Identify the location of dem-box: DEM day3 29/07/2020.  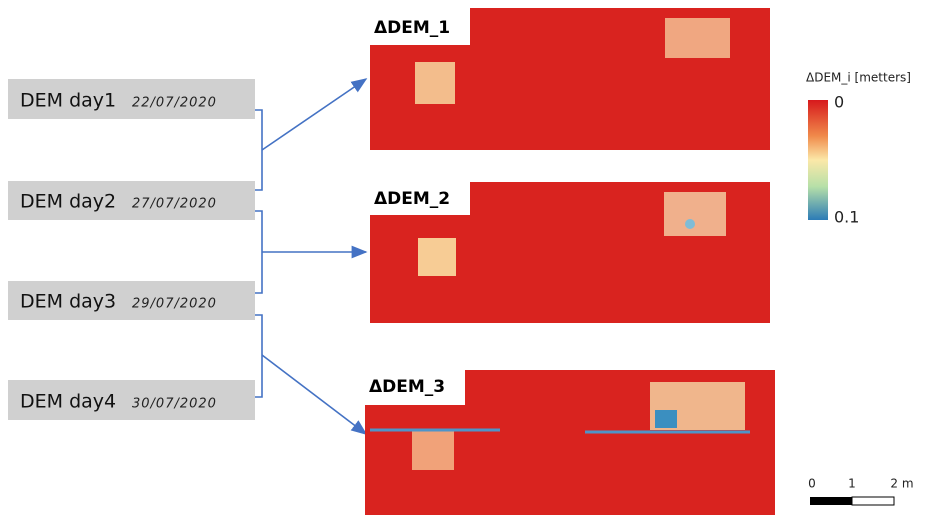
(131, 300).